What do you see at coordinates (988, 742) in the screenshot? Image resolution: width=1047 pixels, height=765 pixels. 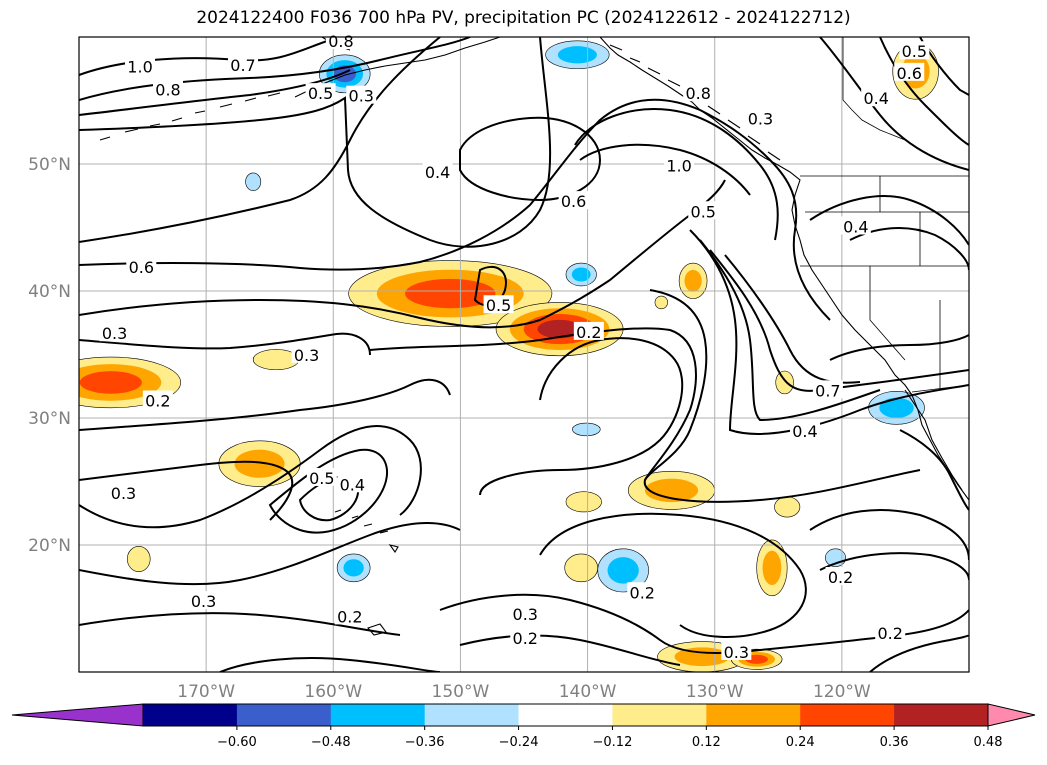 I see `colorbar-tick-label: 0.48` at bounding box center [988, 742].